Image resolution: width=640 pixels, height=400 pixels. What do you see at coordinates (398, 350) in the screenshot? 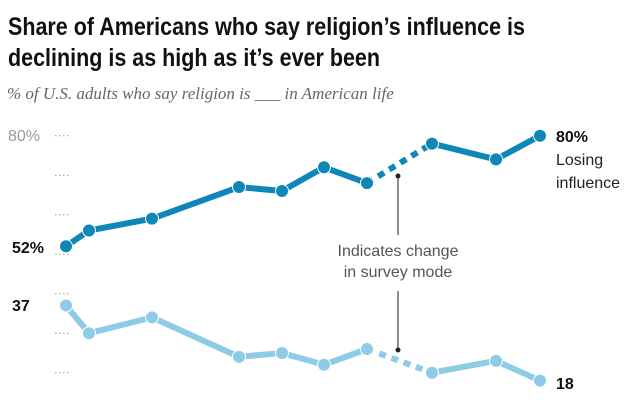
I see `annotation-dot-lower` at bounding box center [398, 350].